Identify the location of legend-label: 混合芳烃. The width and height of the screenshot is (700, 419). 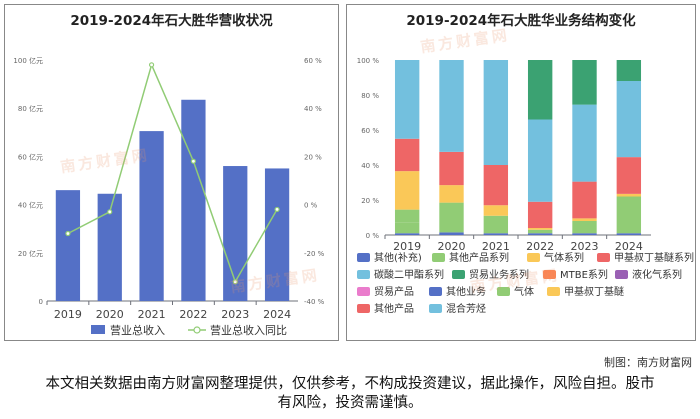
(466, 308).